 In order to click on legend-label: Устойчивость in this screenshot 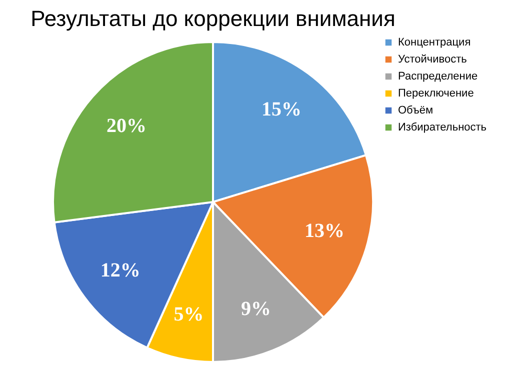, I will do `click(433, 60)`.